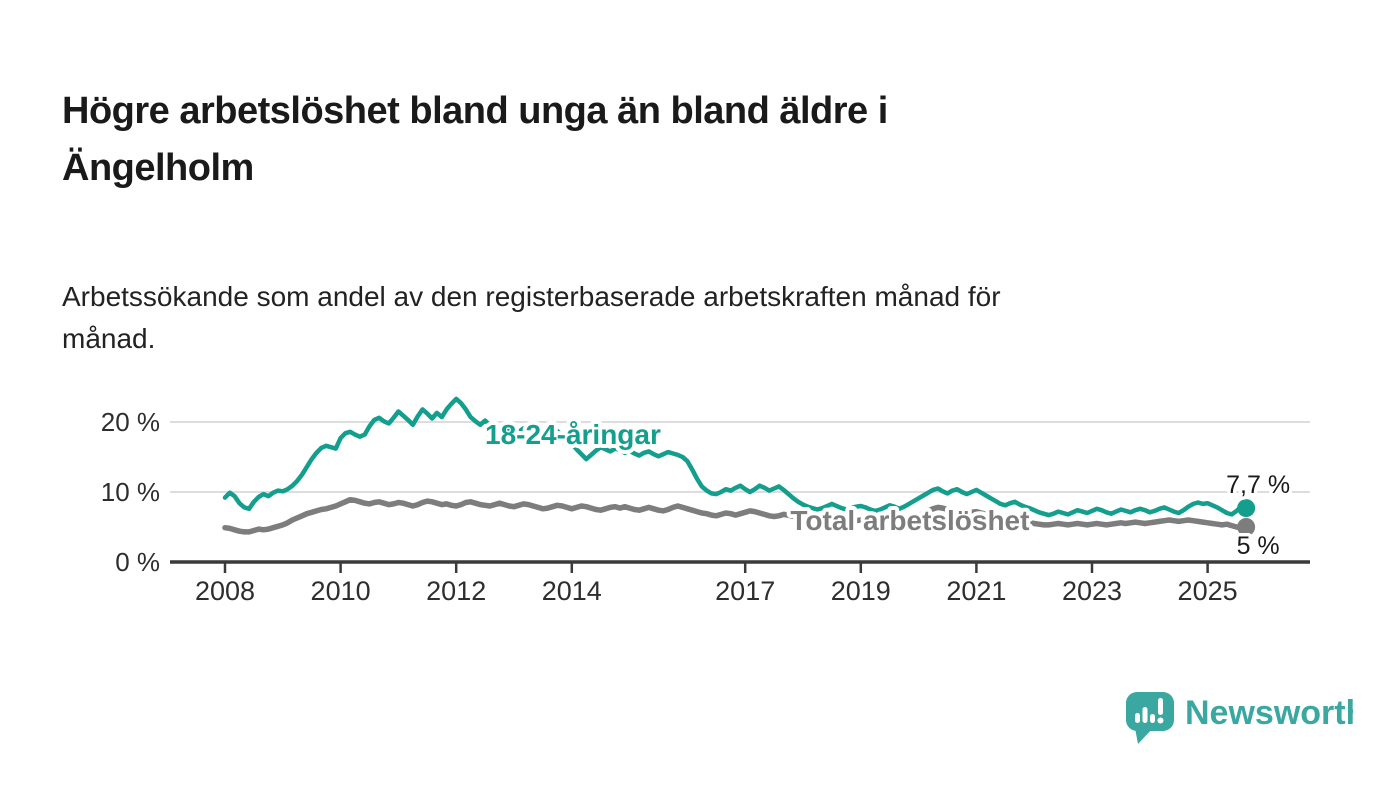  What do you see at coordinates (1208, 591) in the screenshot?
I see `x-tick-label: 2025` at bounding box center [1208, 591].